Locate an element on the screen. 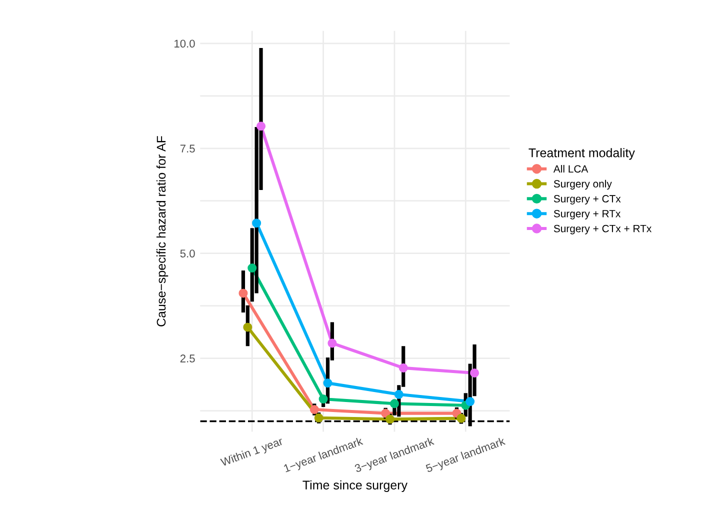 Image resolution: width=720 pixels, height=514 pixels. legend-label: Surgery + RTx is located at coordinates (587, 215).